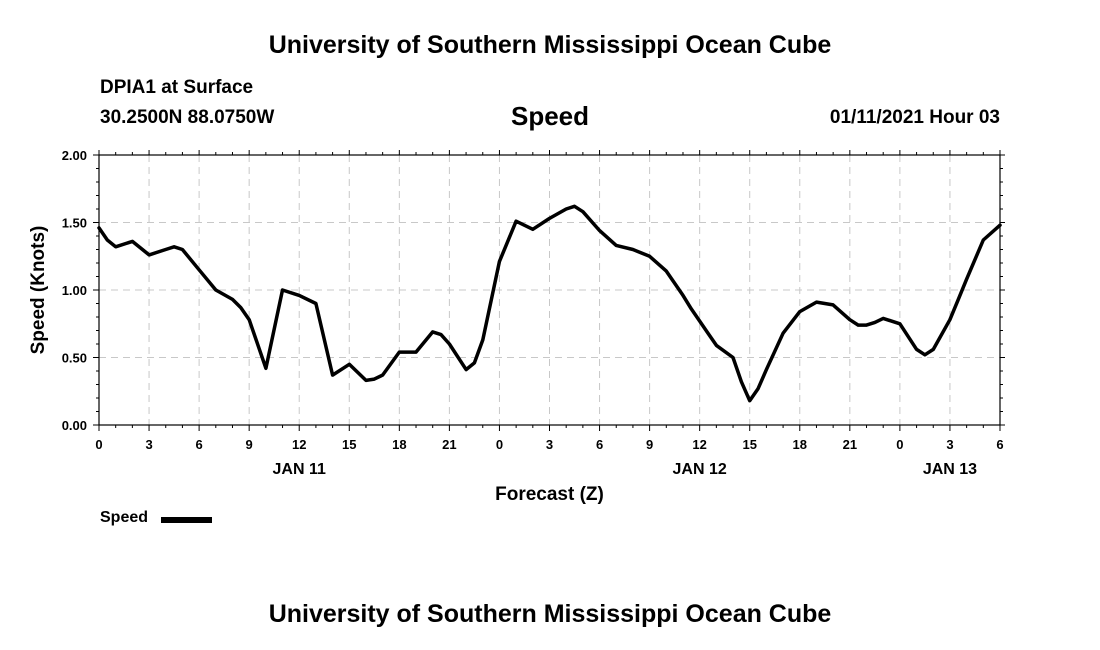 The image size is (1100, 650). Describe the element at coordinates (550, 116) in the screenshot. I see `chart-title: Speed` at that location.